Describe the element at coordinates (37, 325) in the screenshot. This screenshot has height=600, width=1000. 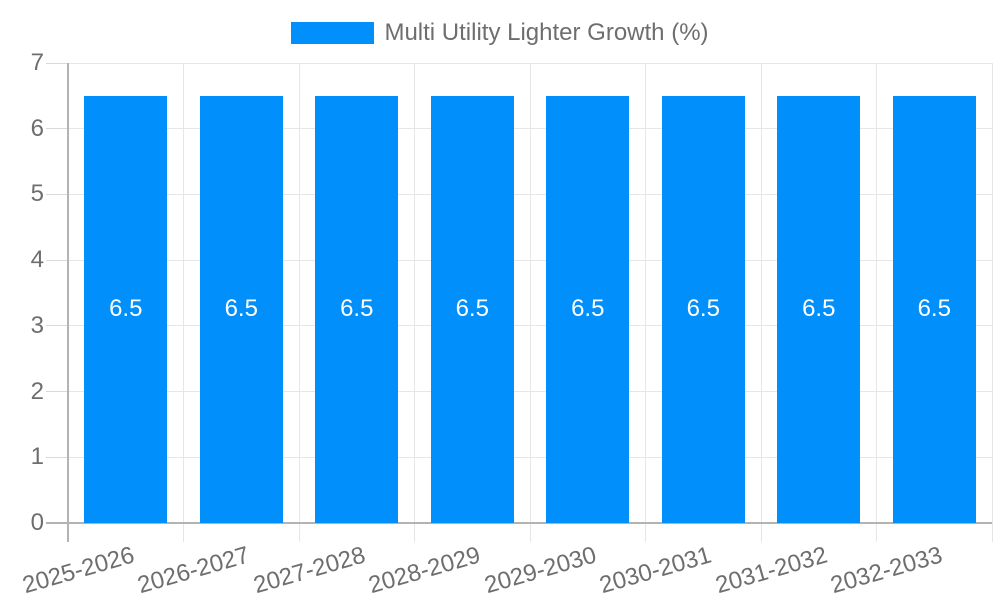
I see `y-axis-label: 3` at that location.